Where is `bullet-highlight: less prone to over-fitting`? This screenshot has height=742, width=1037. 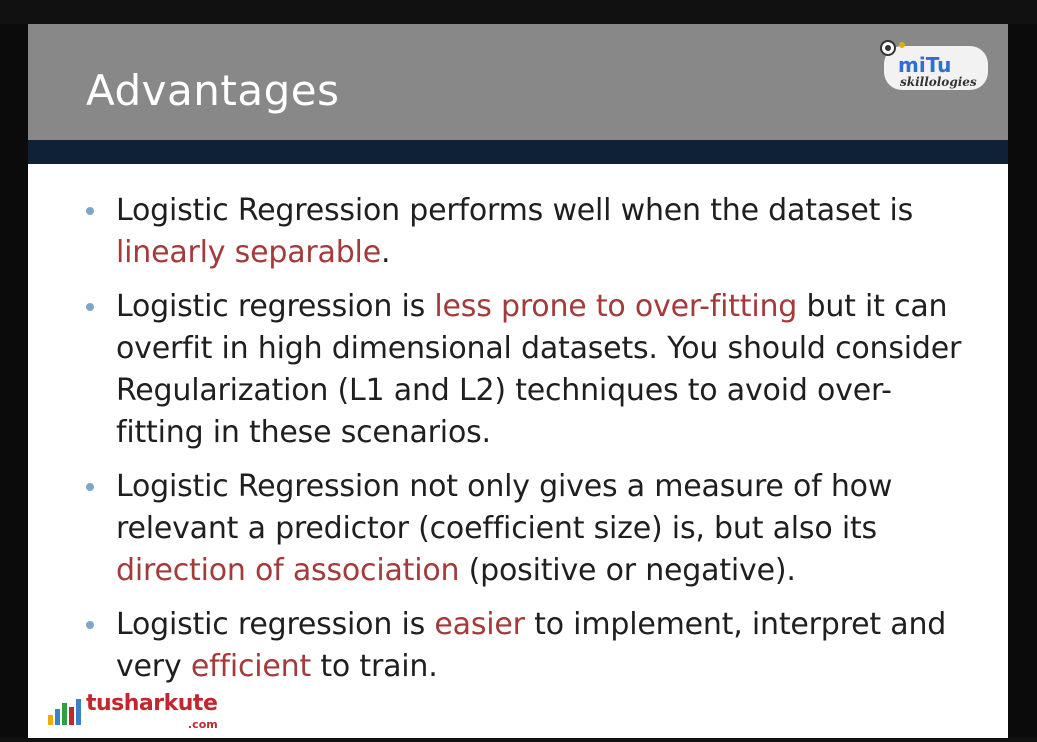 bullet-highlight: less prone to over-fitting is located at coordinates (616, 306).